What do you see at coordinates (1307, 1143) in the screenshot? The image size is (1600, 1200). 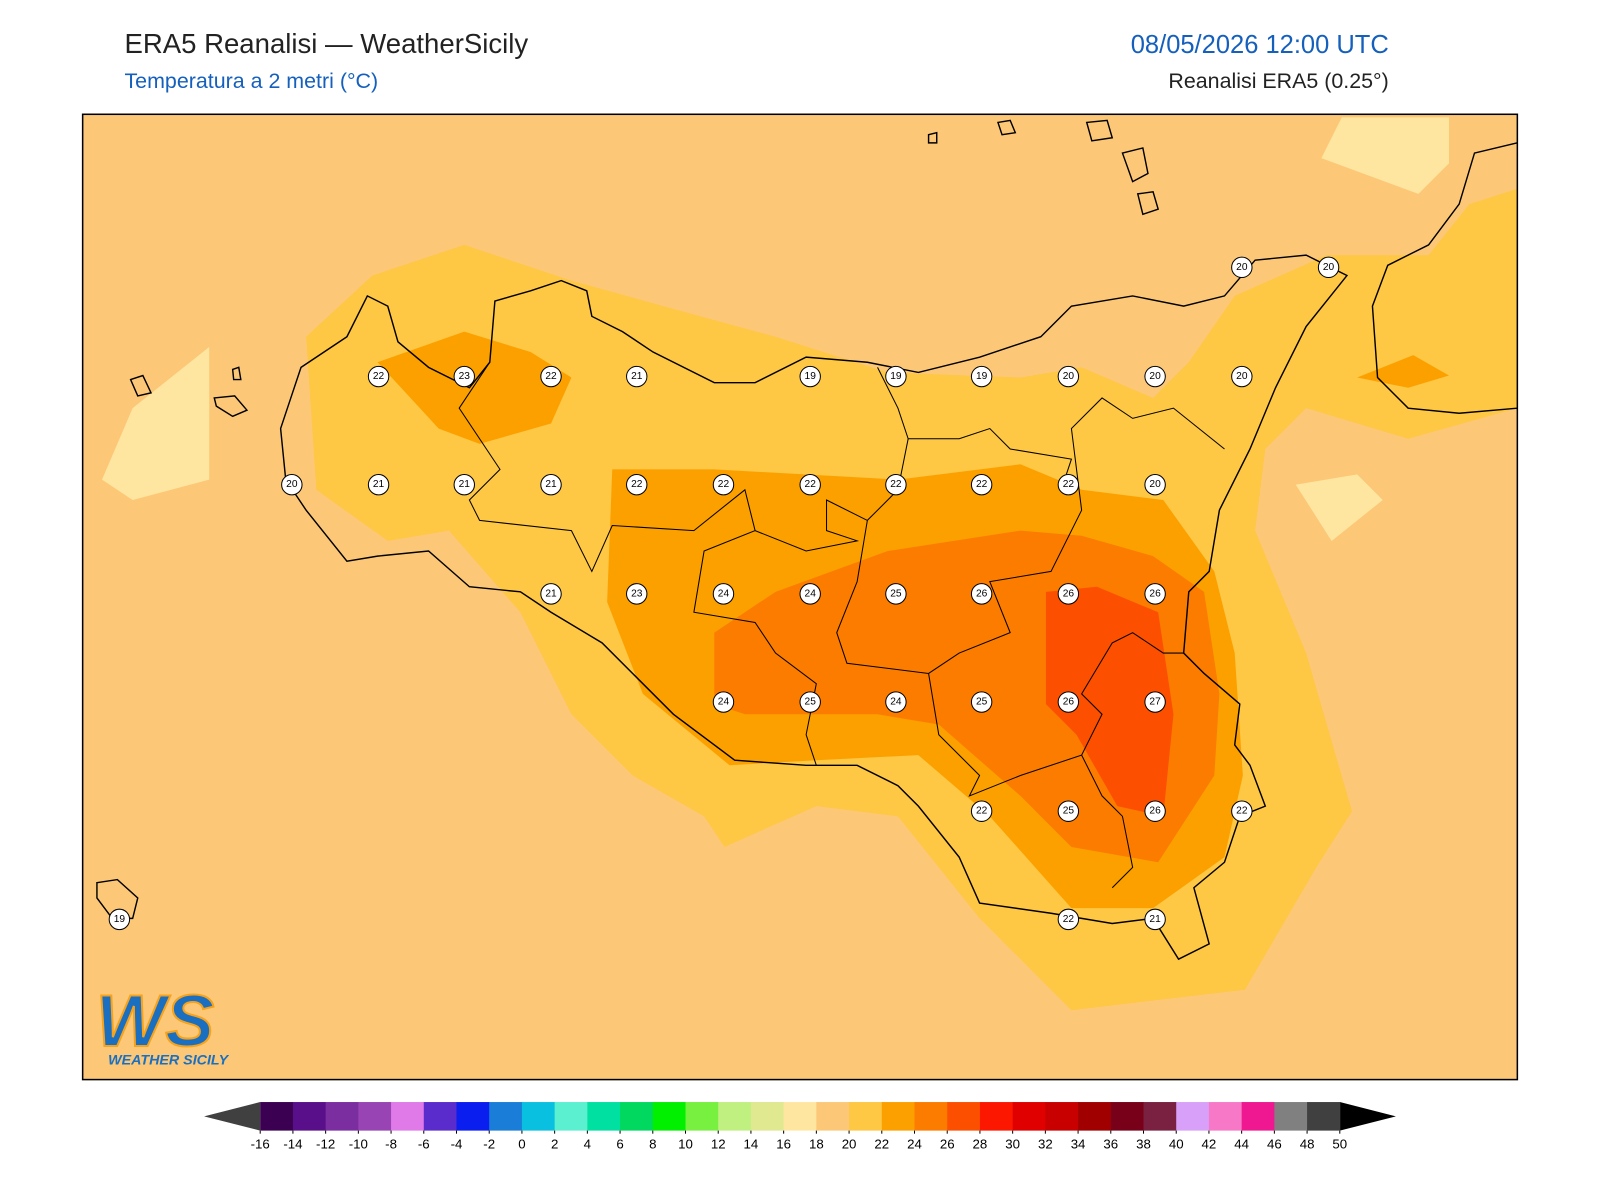 I see `colorbar-tick-label: 48` at bounding box center [1307, 1143].